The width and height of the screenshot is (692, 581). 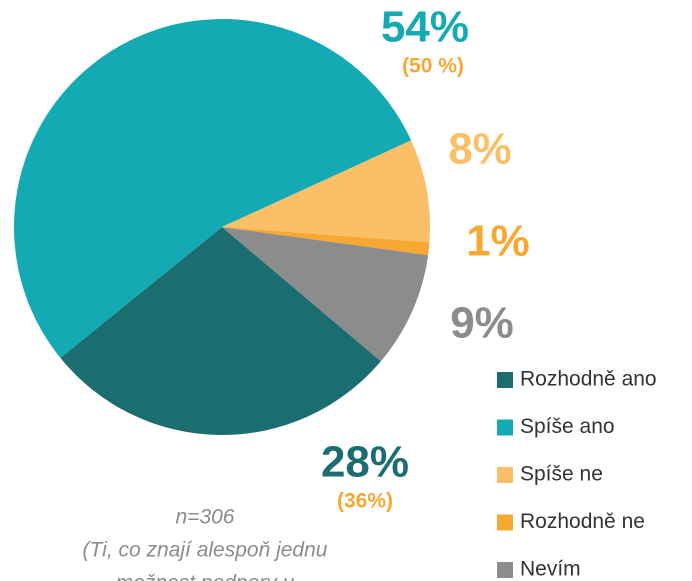 I want to click on legend-label: Spíše ano, so click(x=567, y=426).